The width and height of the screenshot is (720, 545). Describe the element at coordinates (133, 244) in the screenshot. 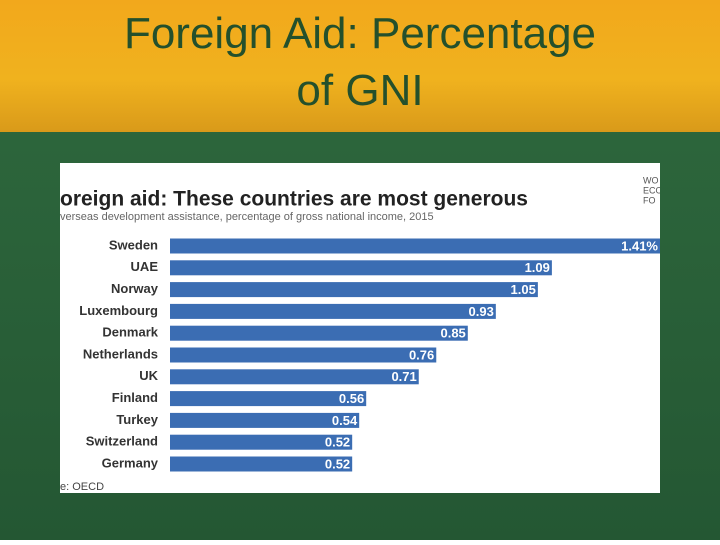

I see `y-tick-label: Sweden` at that location.